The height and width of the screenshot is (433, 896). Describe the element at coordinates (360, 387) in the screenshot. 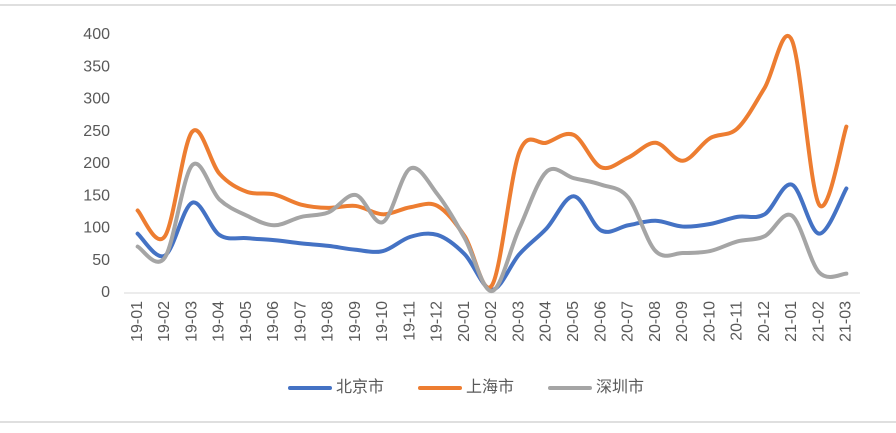

I see `legend-label: 北京市` at that location.